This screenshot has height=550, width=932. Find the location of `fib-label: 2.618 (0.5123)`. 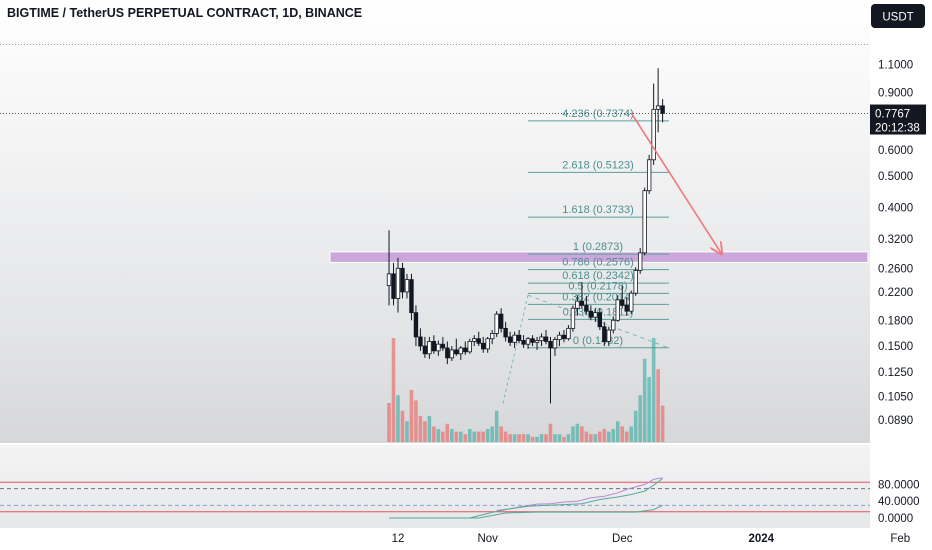

fib-label: 2.618 (0.5123) is located at coordinates (598, 165).